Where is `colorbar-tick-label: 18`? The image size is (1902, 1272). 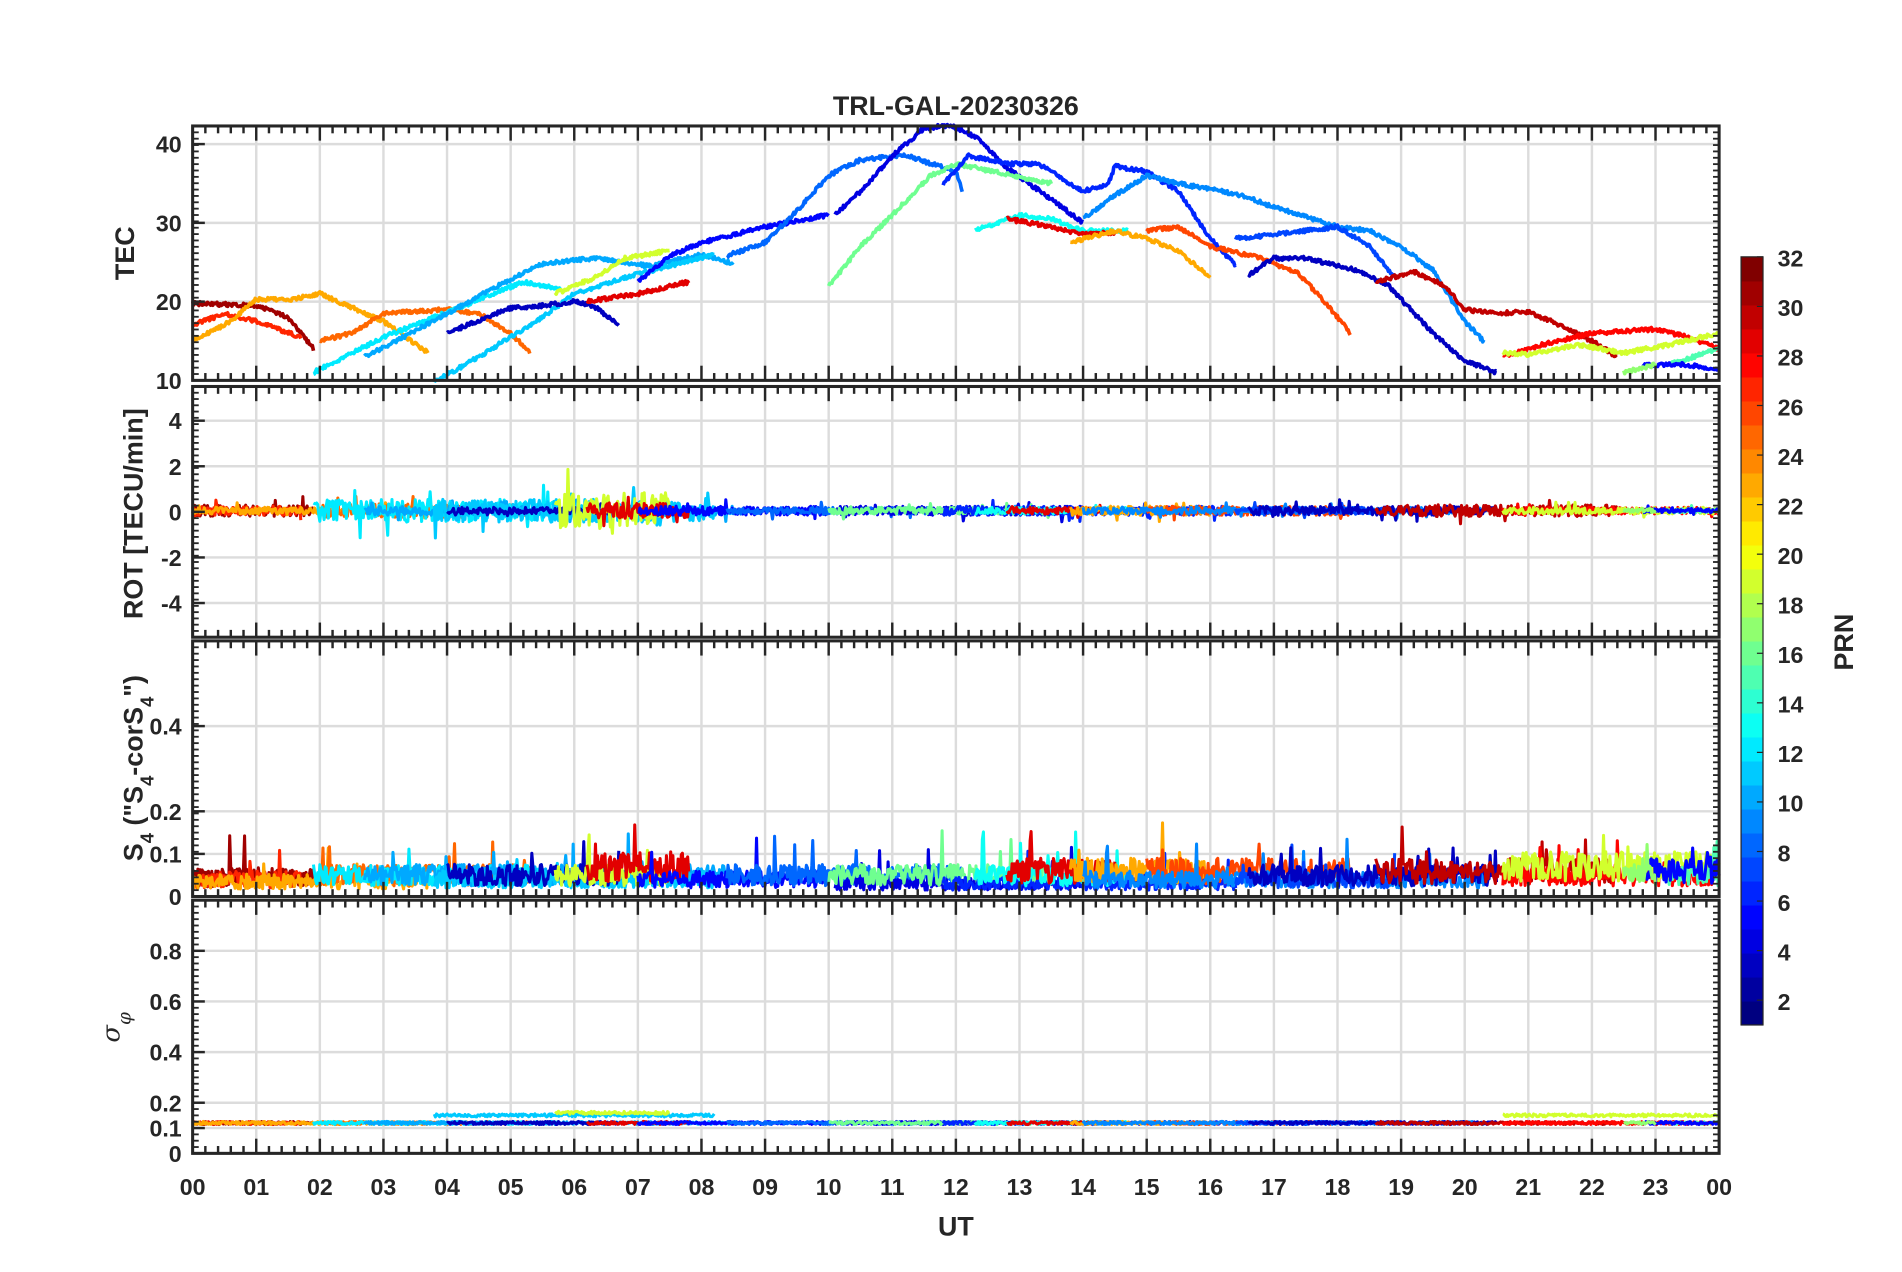
colorbar-tick-label: 18 is located at coordinates (1791, 605).